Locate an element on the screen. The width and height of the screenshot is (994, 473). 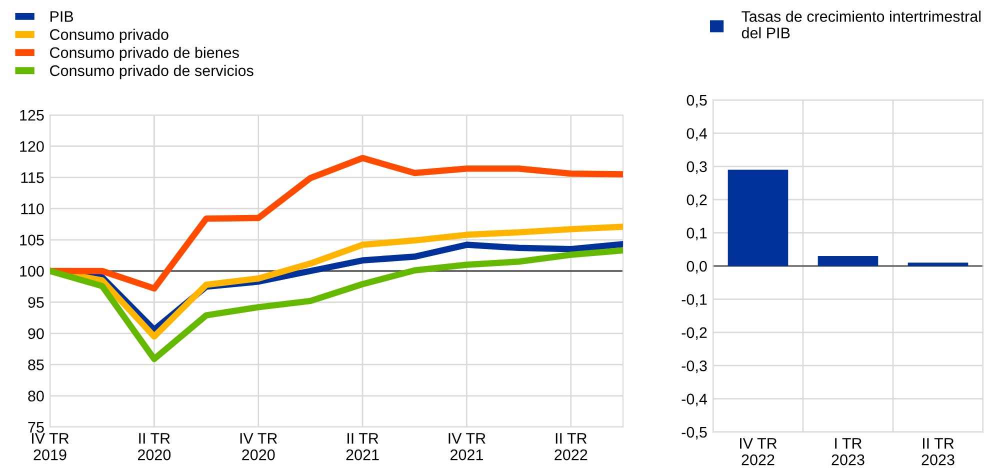
y-tick-label: 95 is located at coordinates (36, 302).